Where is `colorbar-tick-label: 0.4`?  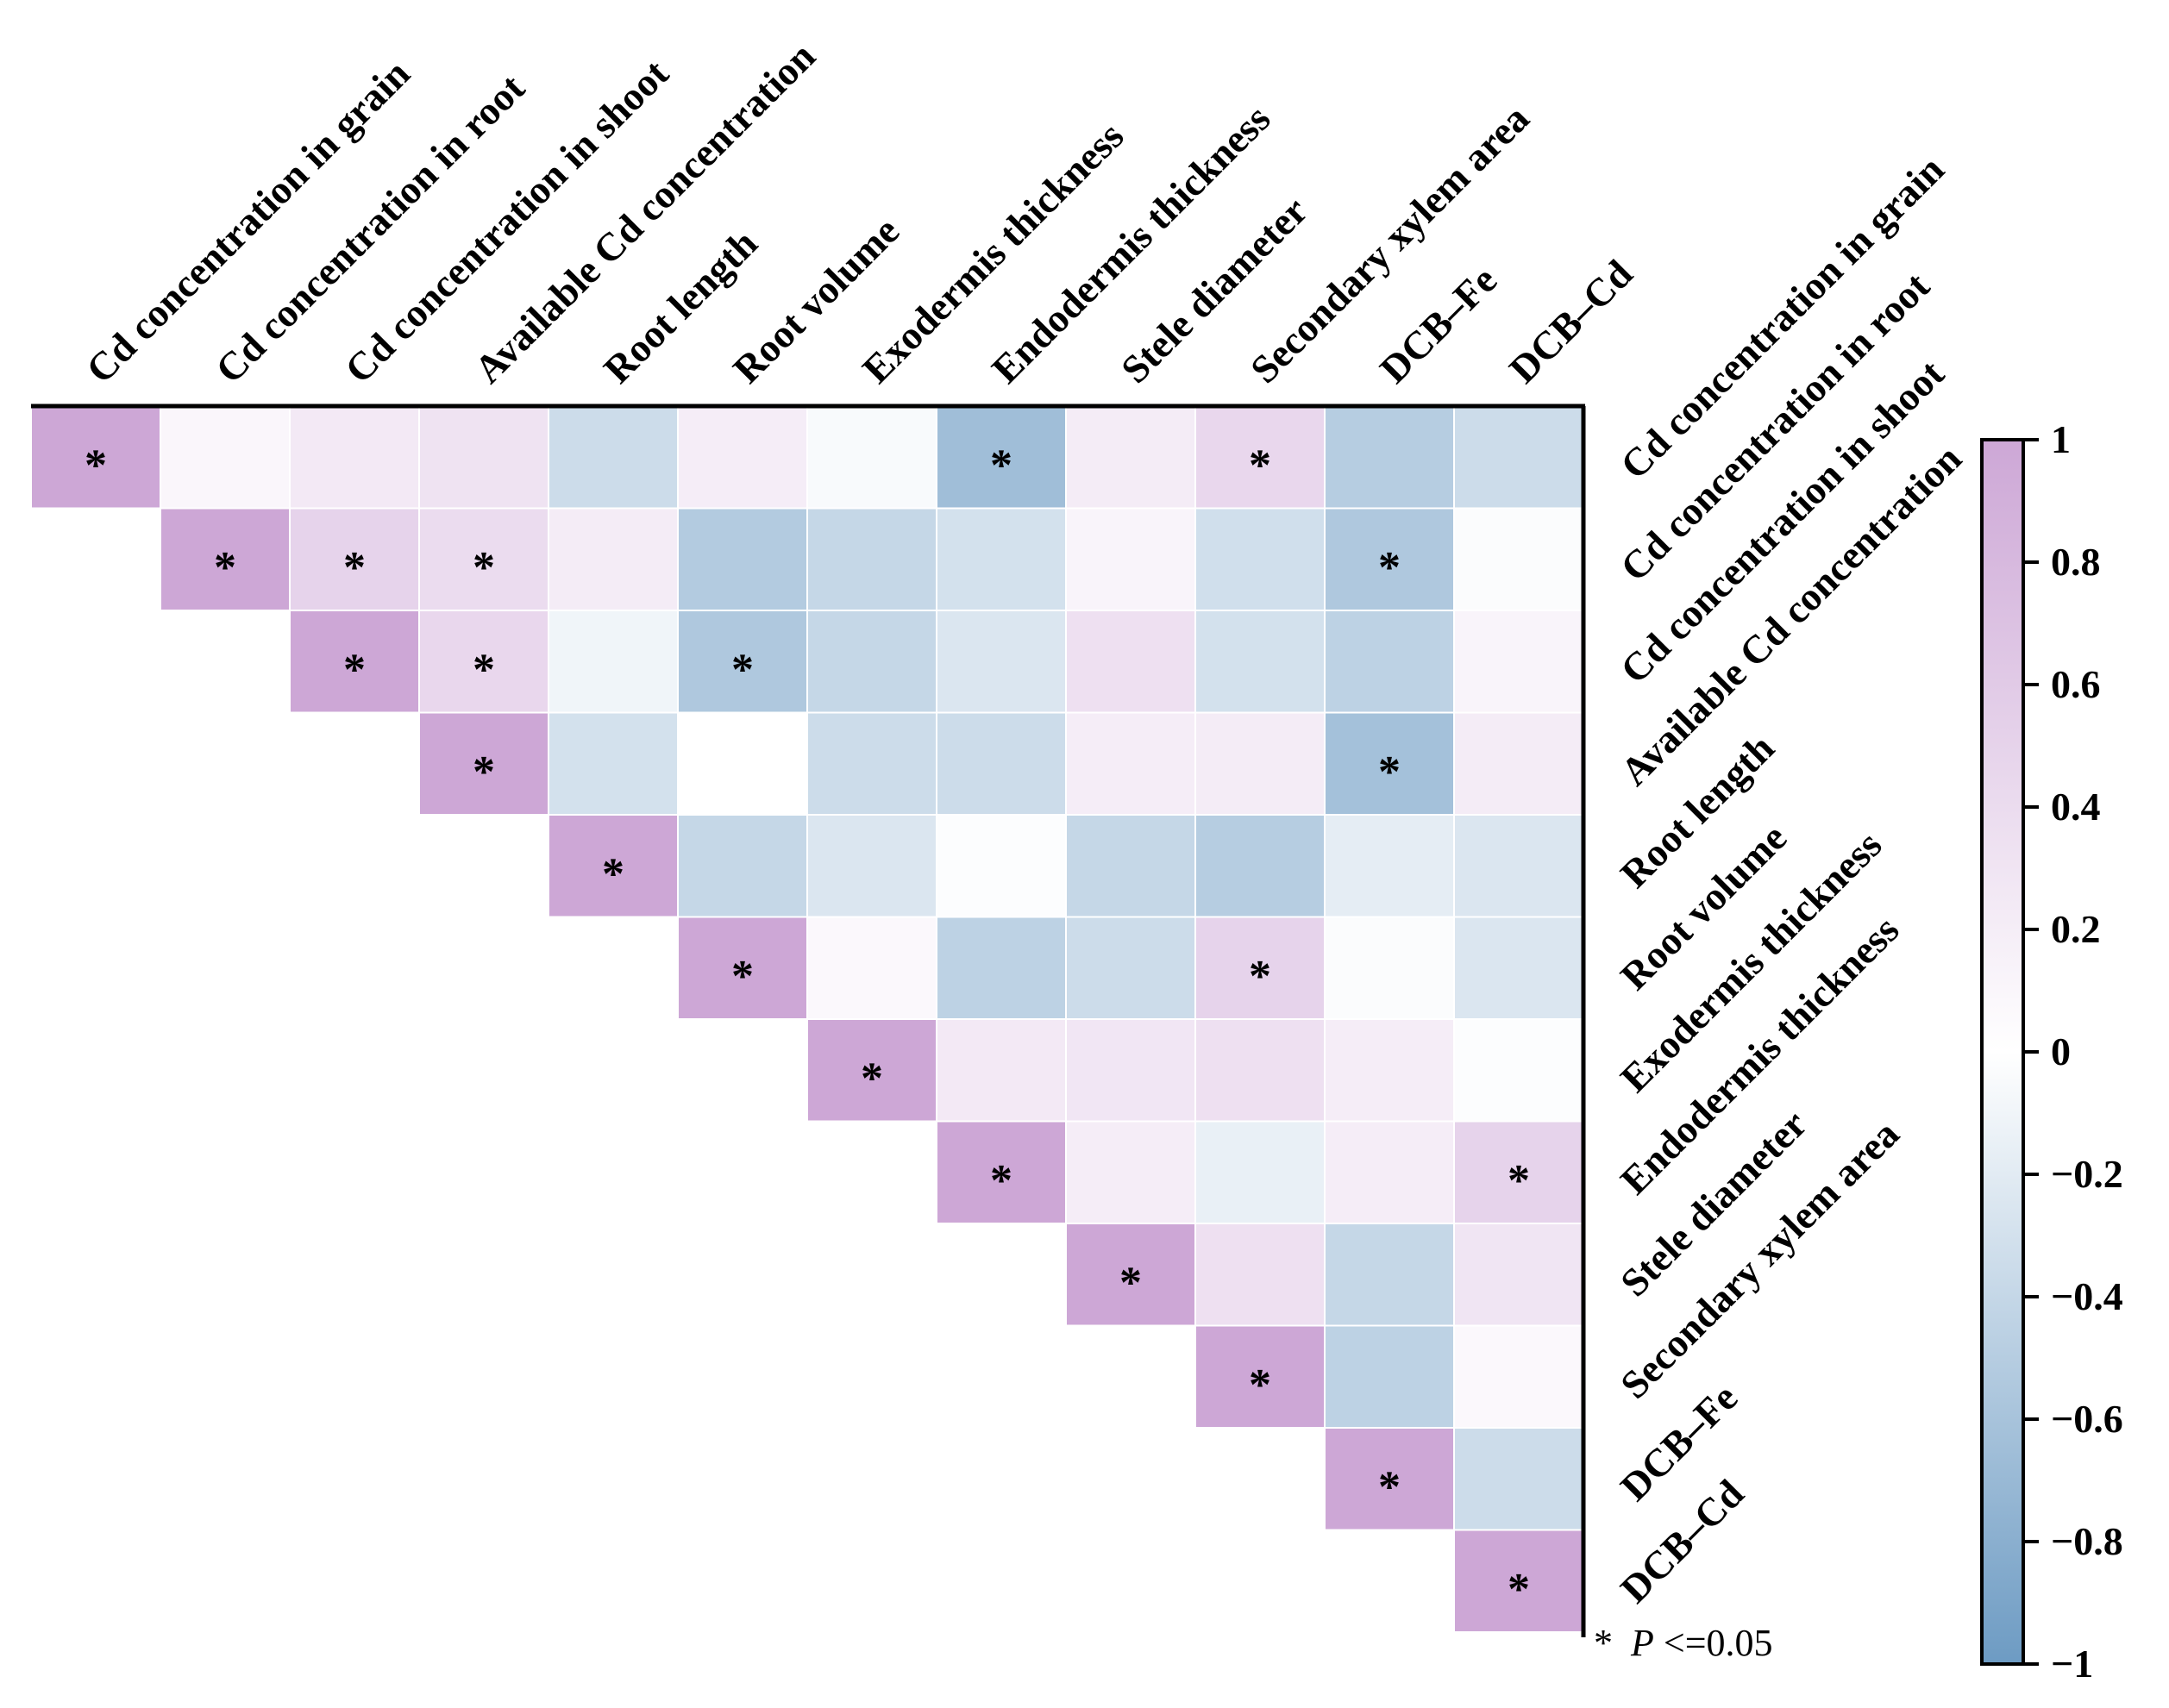 colorbar-tick-label: 0.4 is located at coordinates (2076, 807).